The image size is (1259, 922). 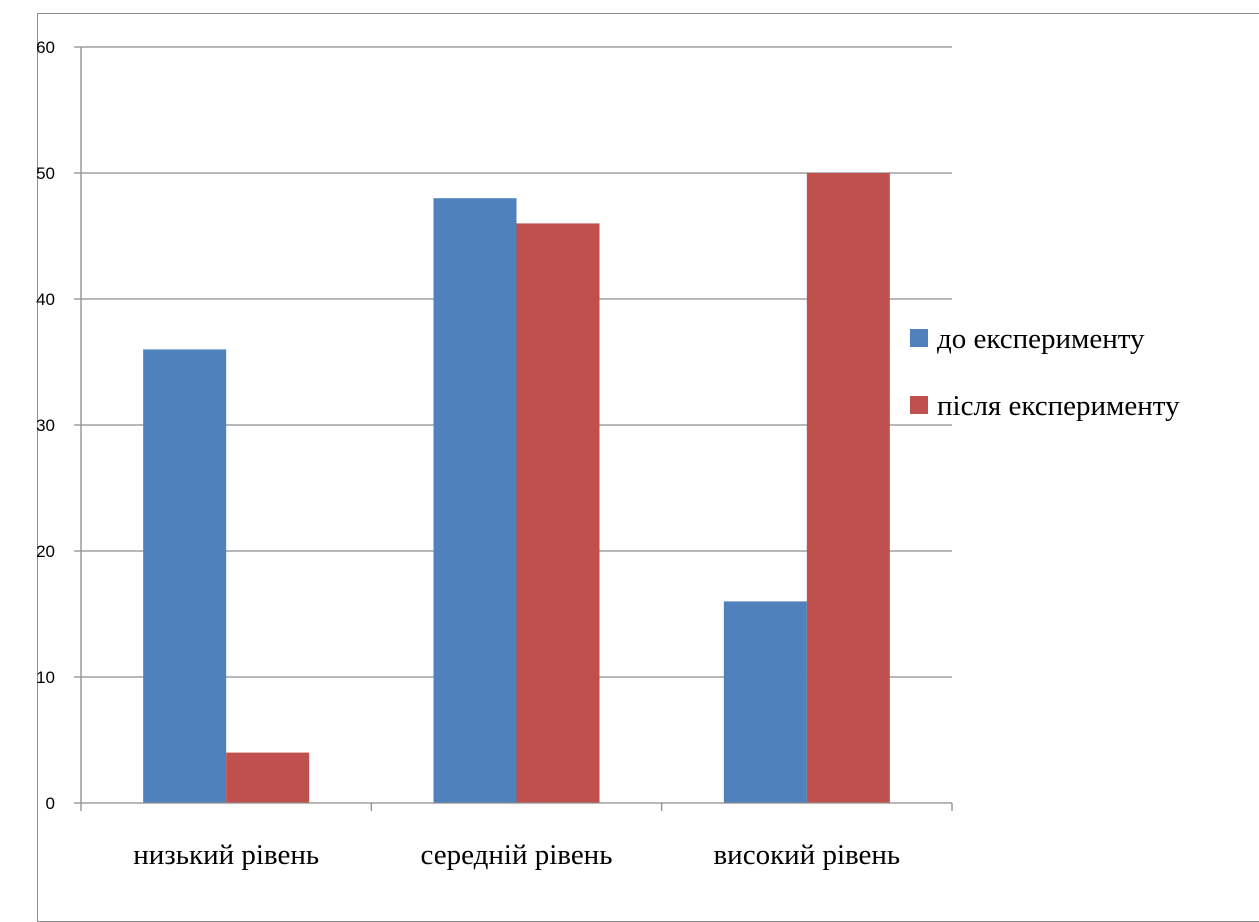 I want to click on legend-label: після експерименту, so click(x=1058, y=406).